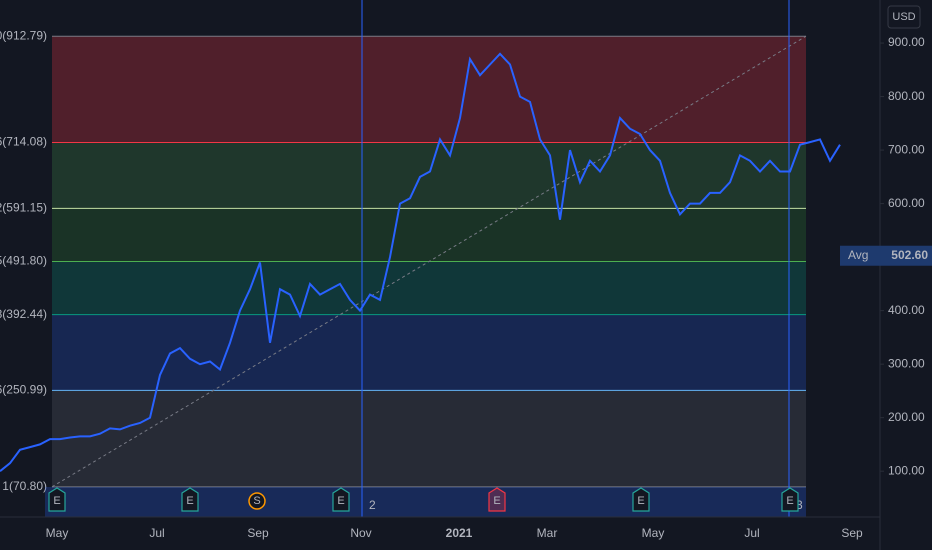 This screenshot has height=550, width=932. Describe the element at coordinates (23, 35) in the screenshot. I see `fib-level-label: 0(912.79)` at that location.